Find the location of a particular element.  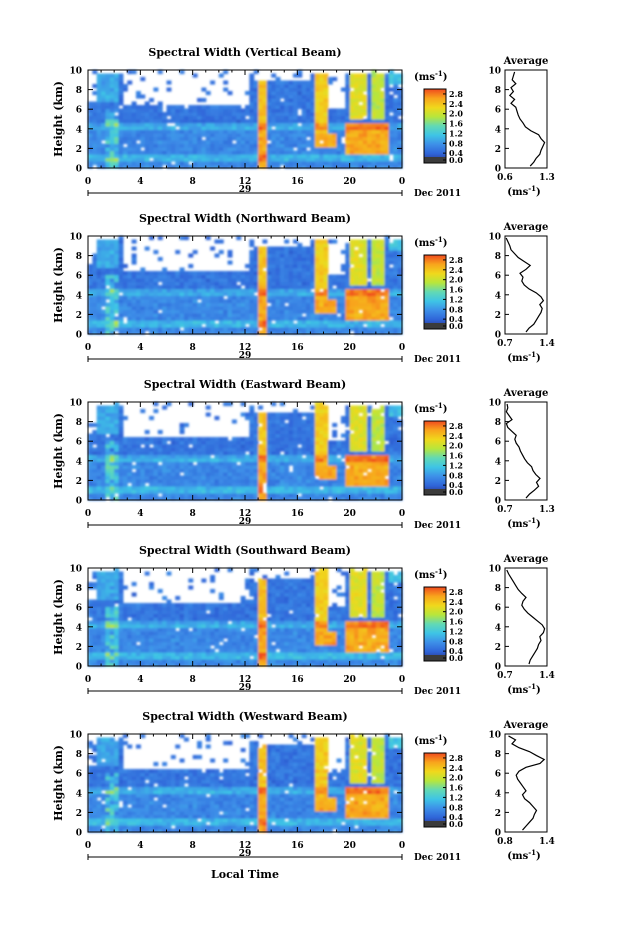

x-tick-label: 8 is located at coordinates (193, 348).